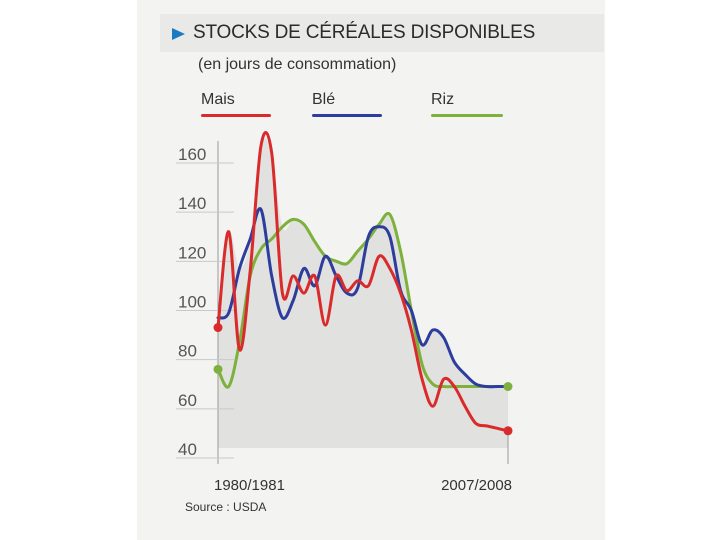 This screenshot has width=720, height=540. What do you see at coordinates (178, 34) in the screenshot?
I see `arrow-right-icon` at bounding box center [178, 34].